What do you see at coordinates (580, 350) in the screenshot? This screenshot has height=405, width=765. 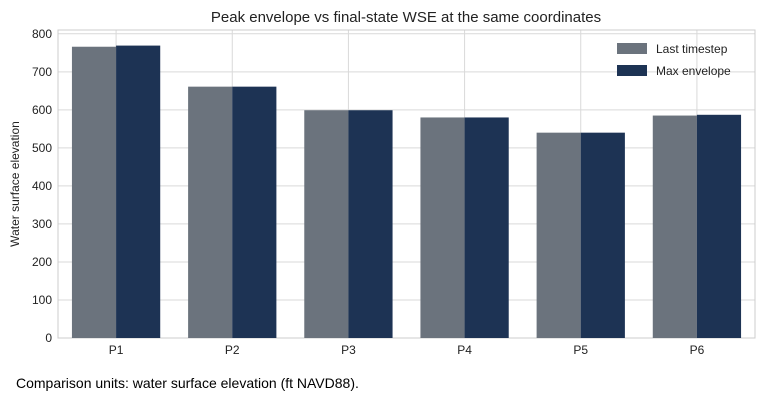 I see `x-tick-label: P5` at bounding box center [580, 350].